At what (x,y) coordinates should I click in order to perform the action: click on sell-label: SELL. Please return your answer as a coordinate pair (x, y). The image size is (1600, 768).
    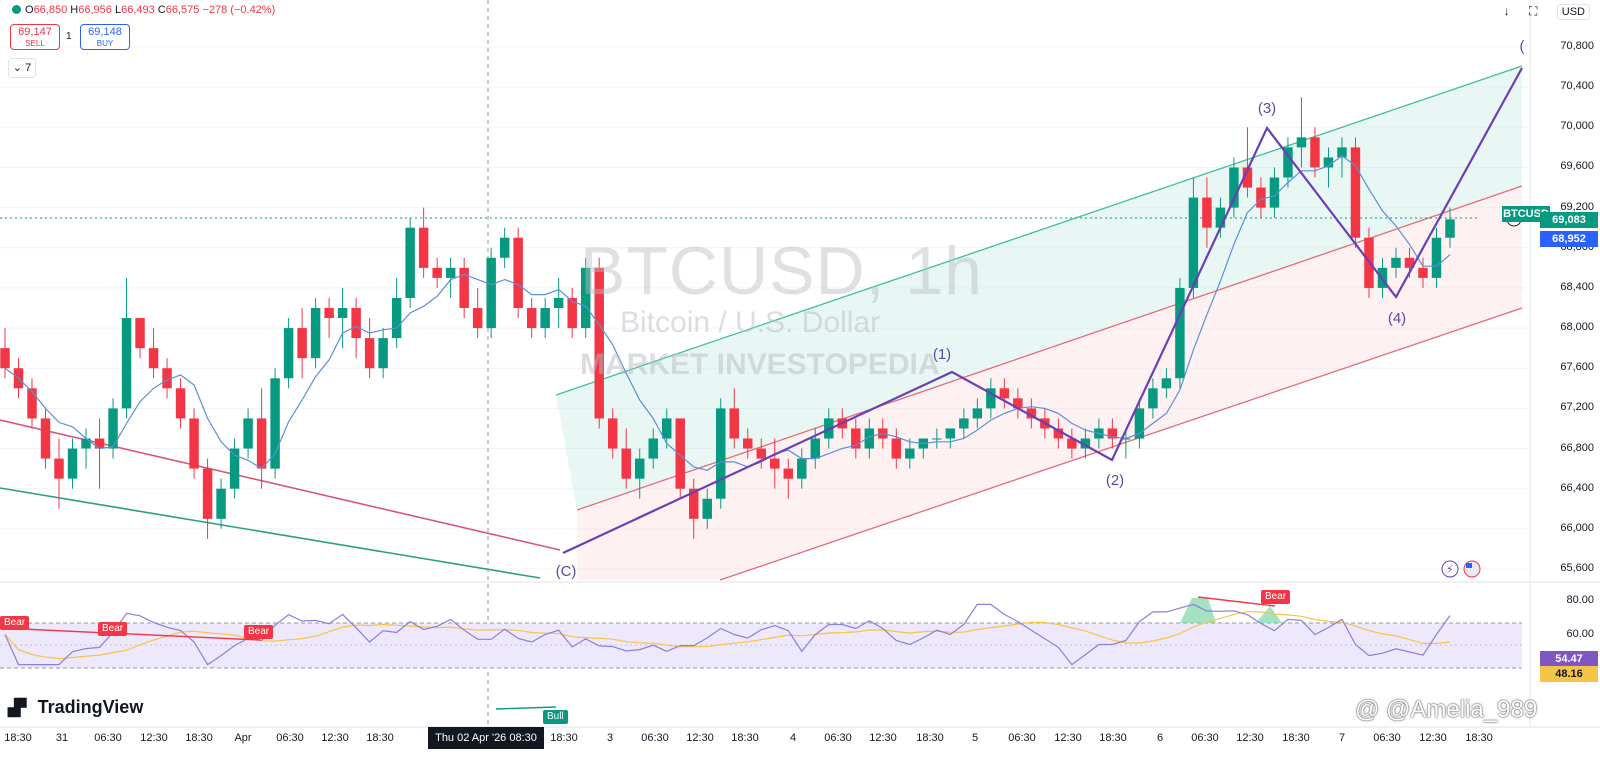
    Looking at the image, I should click on (35, 43).